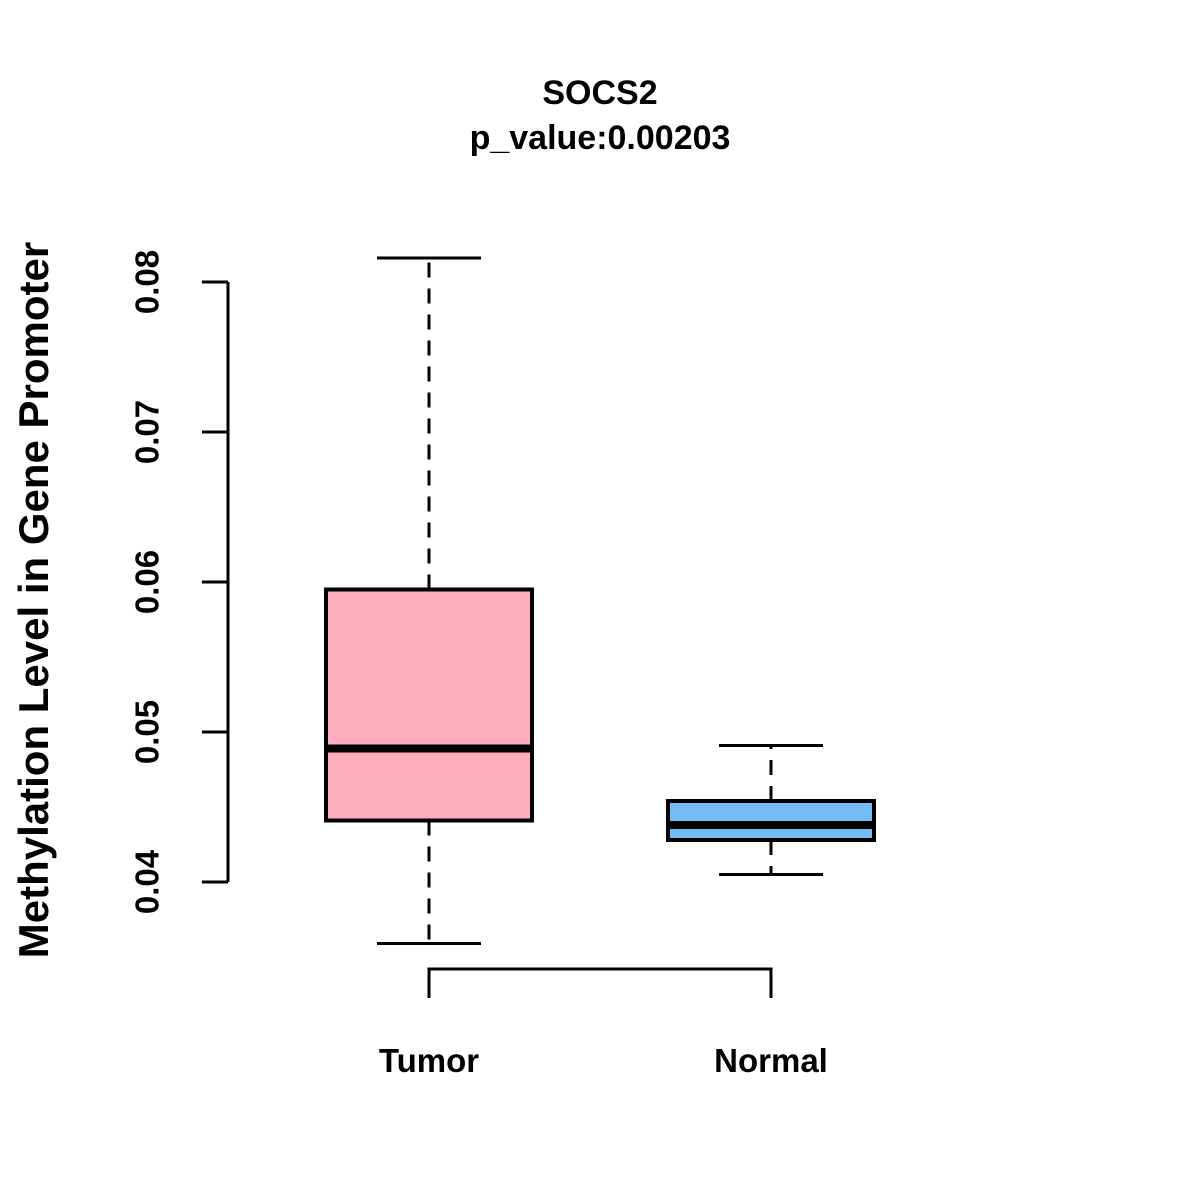 This screenshot has height=1200, width=1200. I want to click on chart-subtitle-pvalue: p_value:0.00203, so click(600, 138).